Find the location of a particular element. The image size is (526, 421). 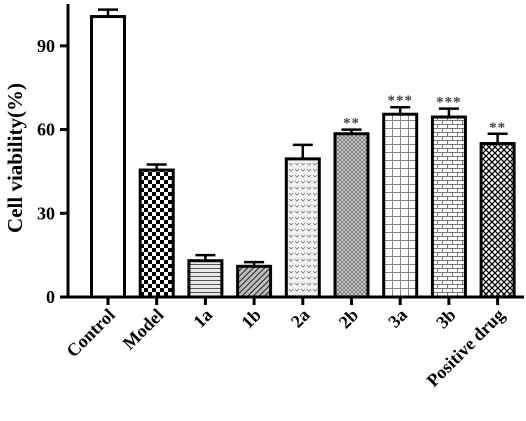

y-tick-label: 90 is located at coordinates (46, 46).